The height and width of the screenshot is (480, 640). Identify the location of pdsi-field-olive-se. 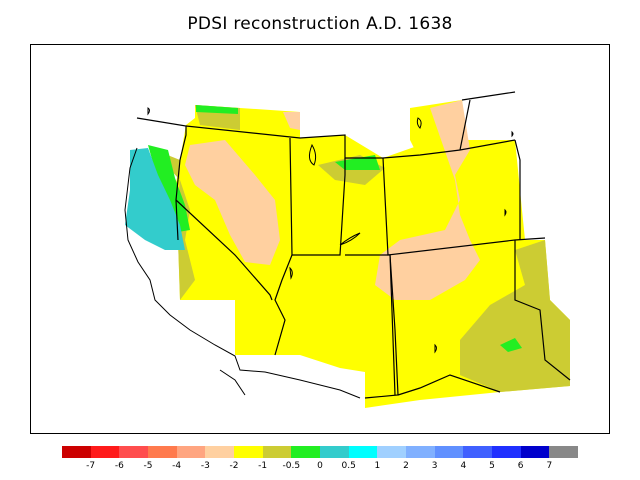
(515, 316).